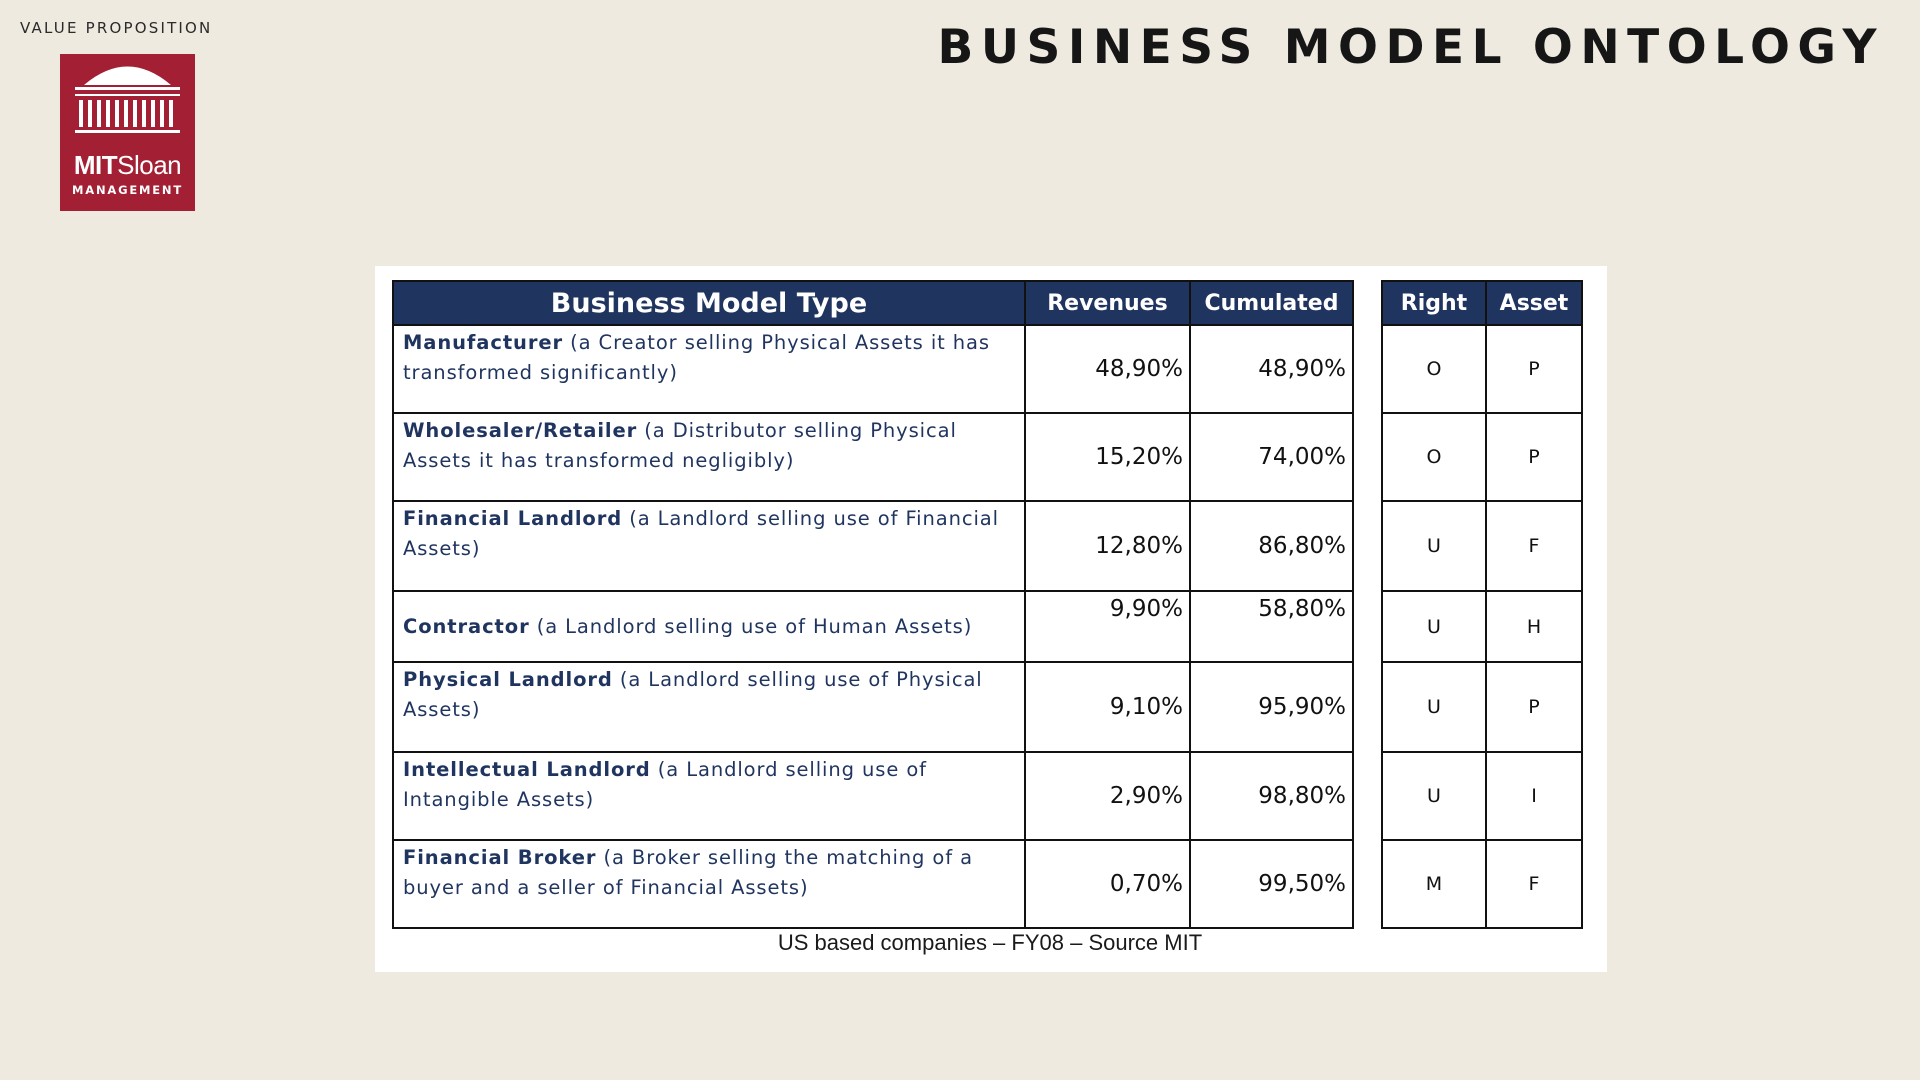  What do you see at coordinates (1434, 884) in the screenshot?
I see `right-cell: M` at bounding box center [1434, 884].